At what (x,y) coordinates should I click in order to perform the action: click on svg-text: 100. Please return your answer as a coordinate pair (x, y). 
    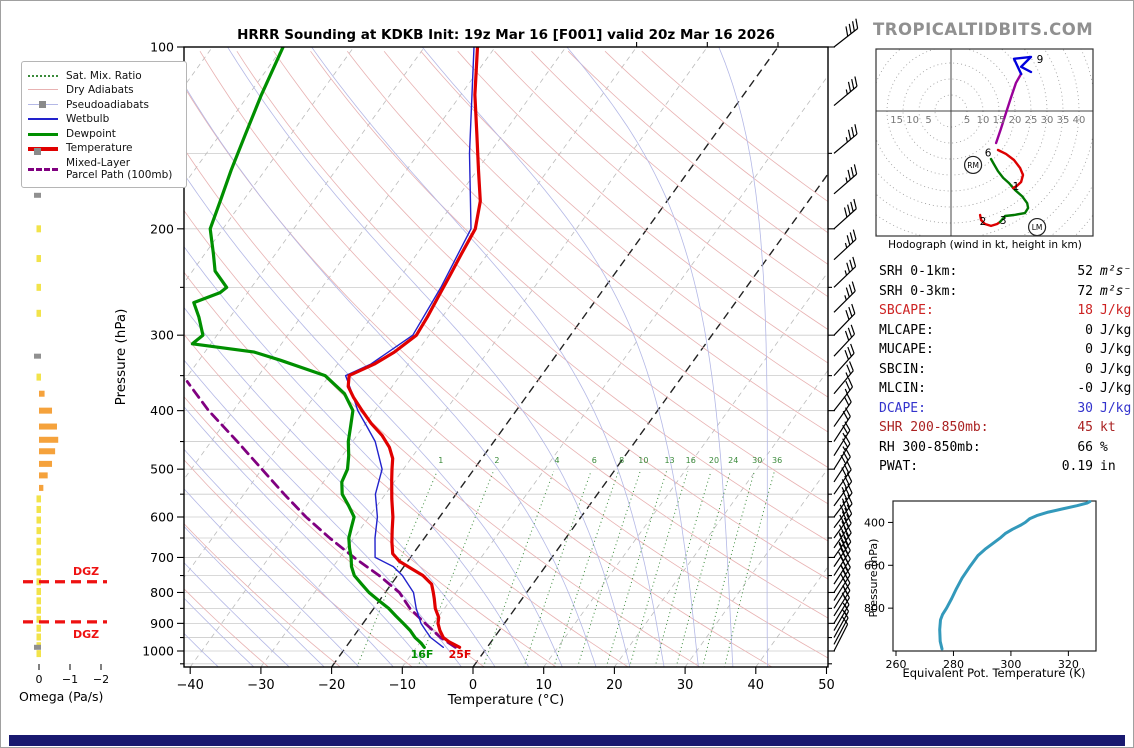
    Looking at the image, I should click on (162, 47).